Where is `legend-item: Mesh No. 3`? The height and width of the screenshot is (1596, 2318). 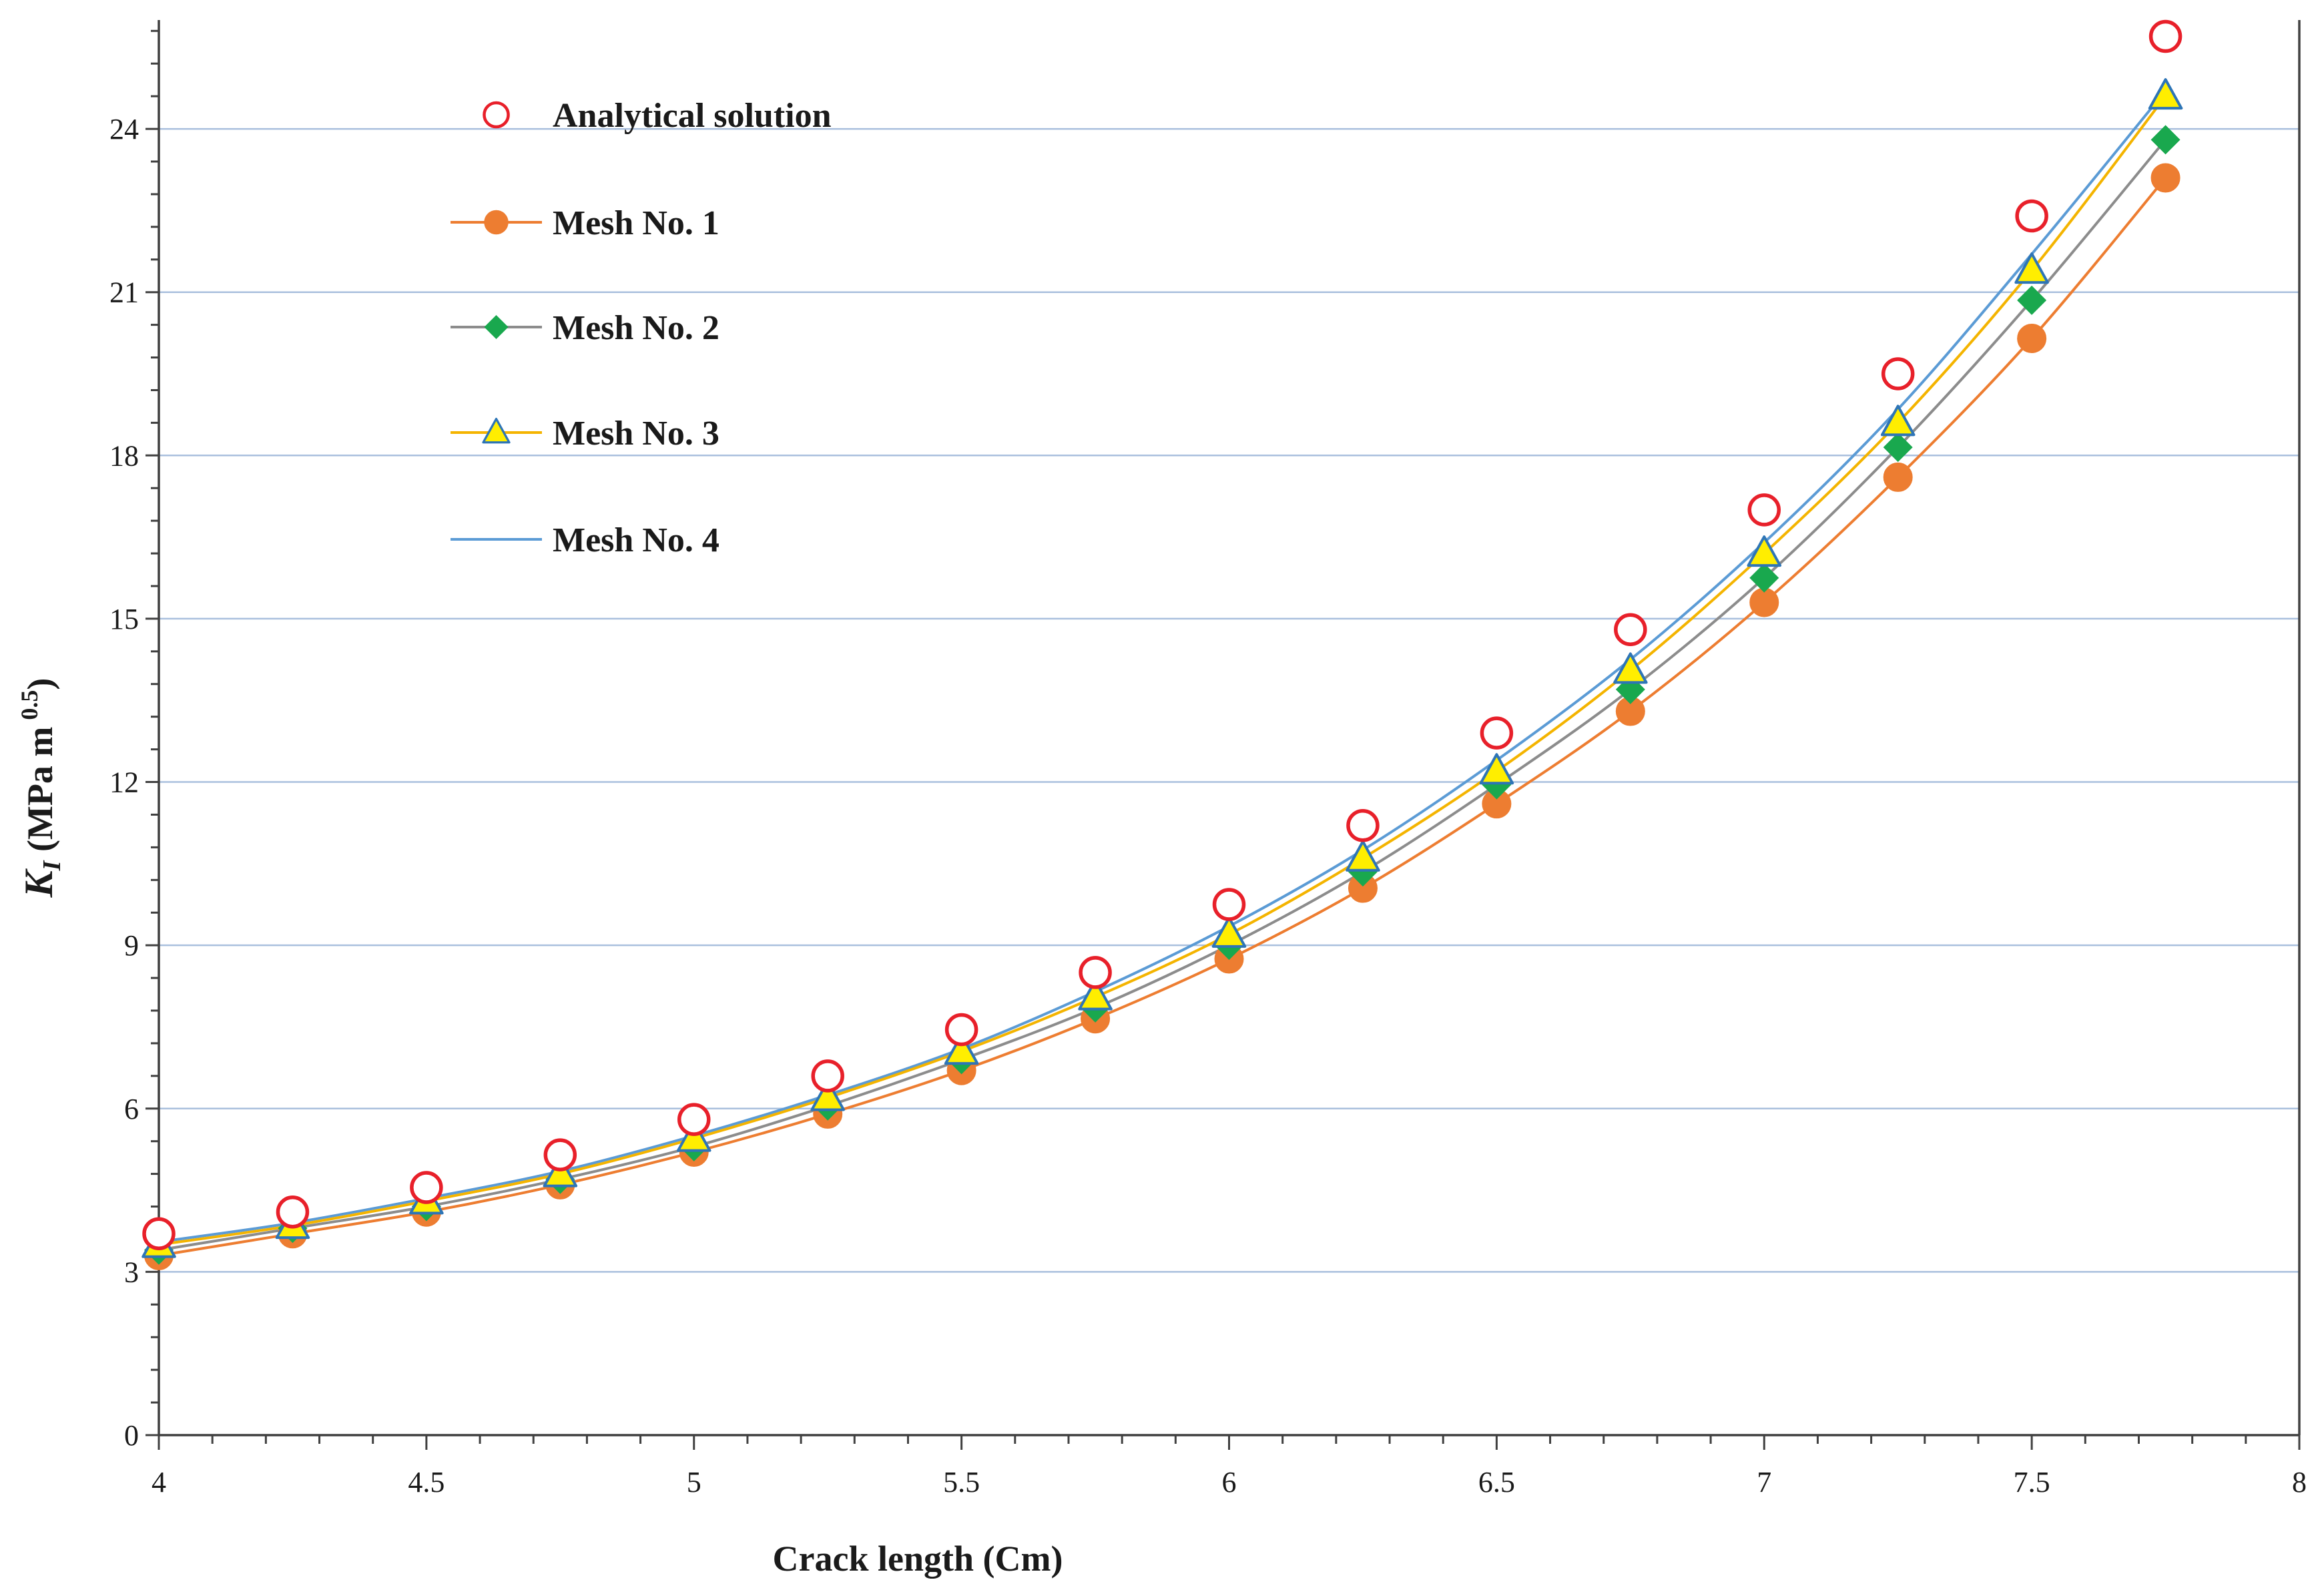
legend-item: Mesh No. 3 is located at coordinates (585, 434).